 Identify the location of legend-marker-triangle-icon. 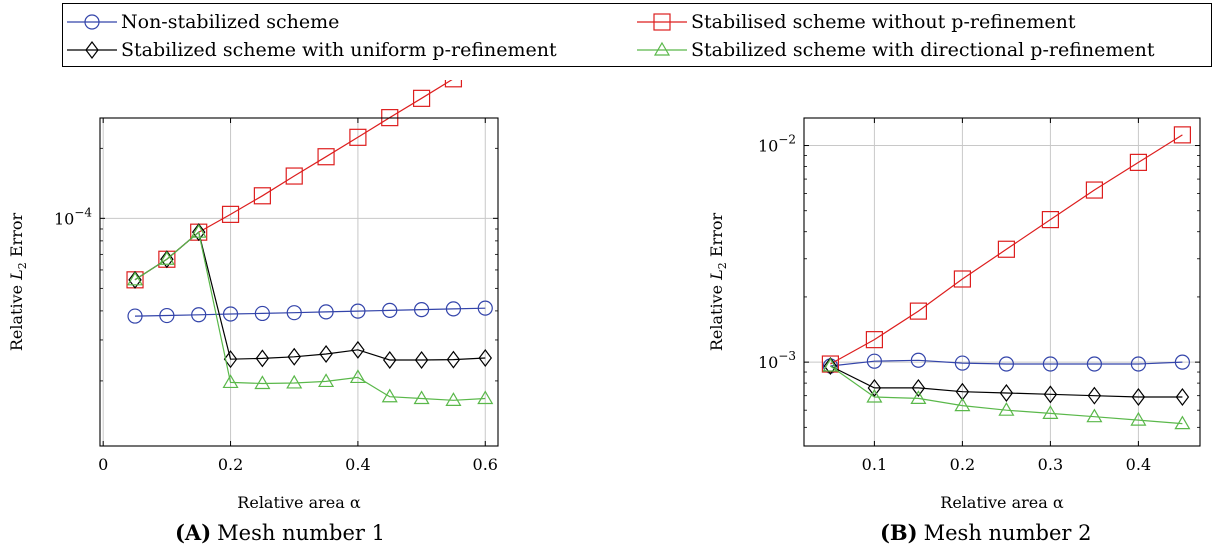
(662, 48).